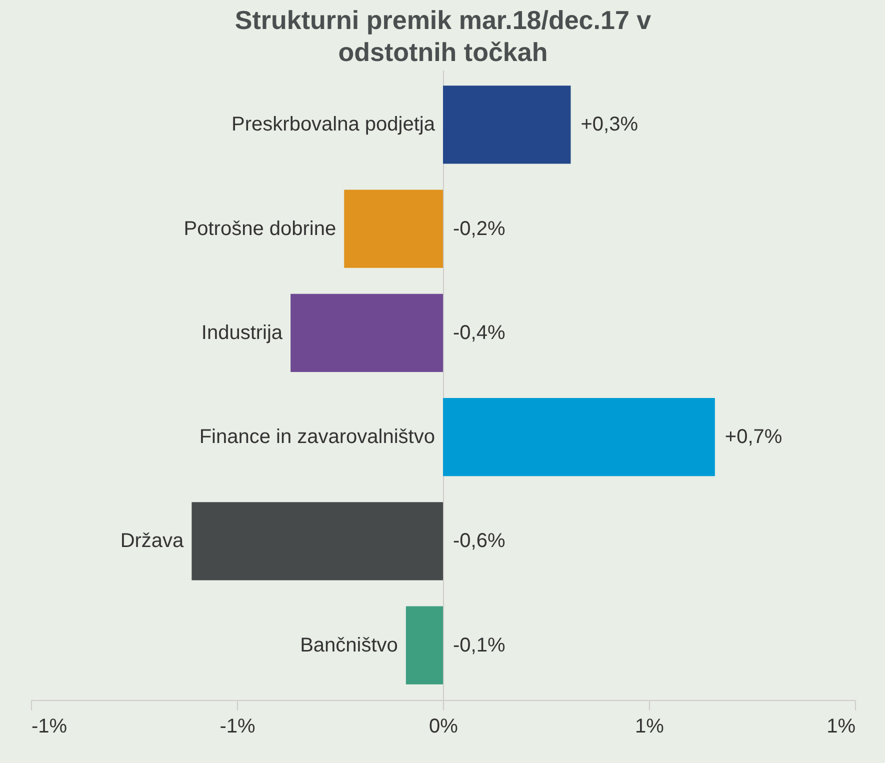 The height and width of the screenshot is (763, 885). Describe the element at coordinates (479, 229) in the screenshot. I see `data-label: -0,2%` at that location.